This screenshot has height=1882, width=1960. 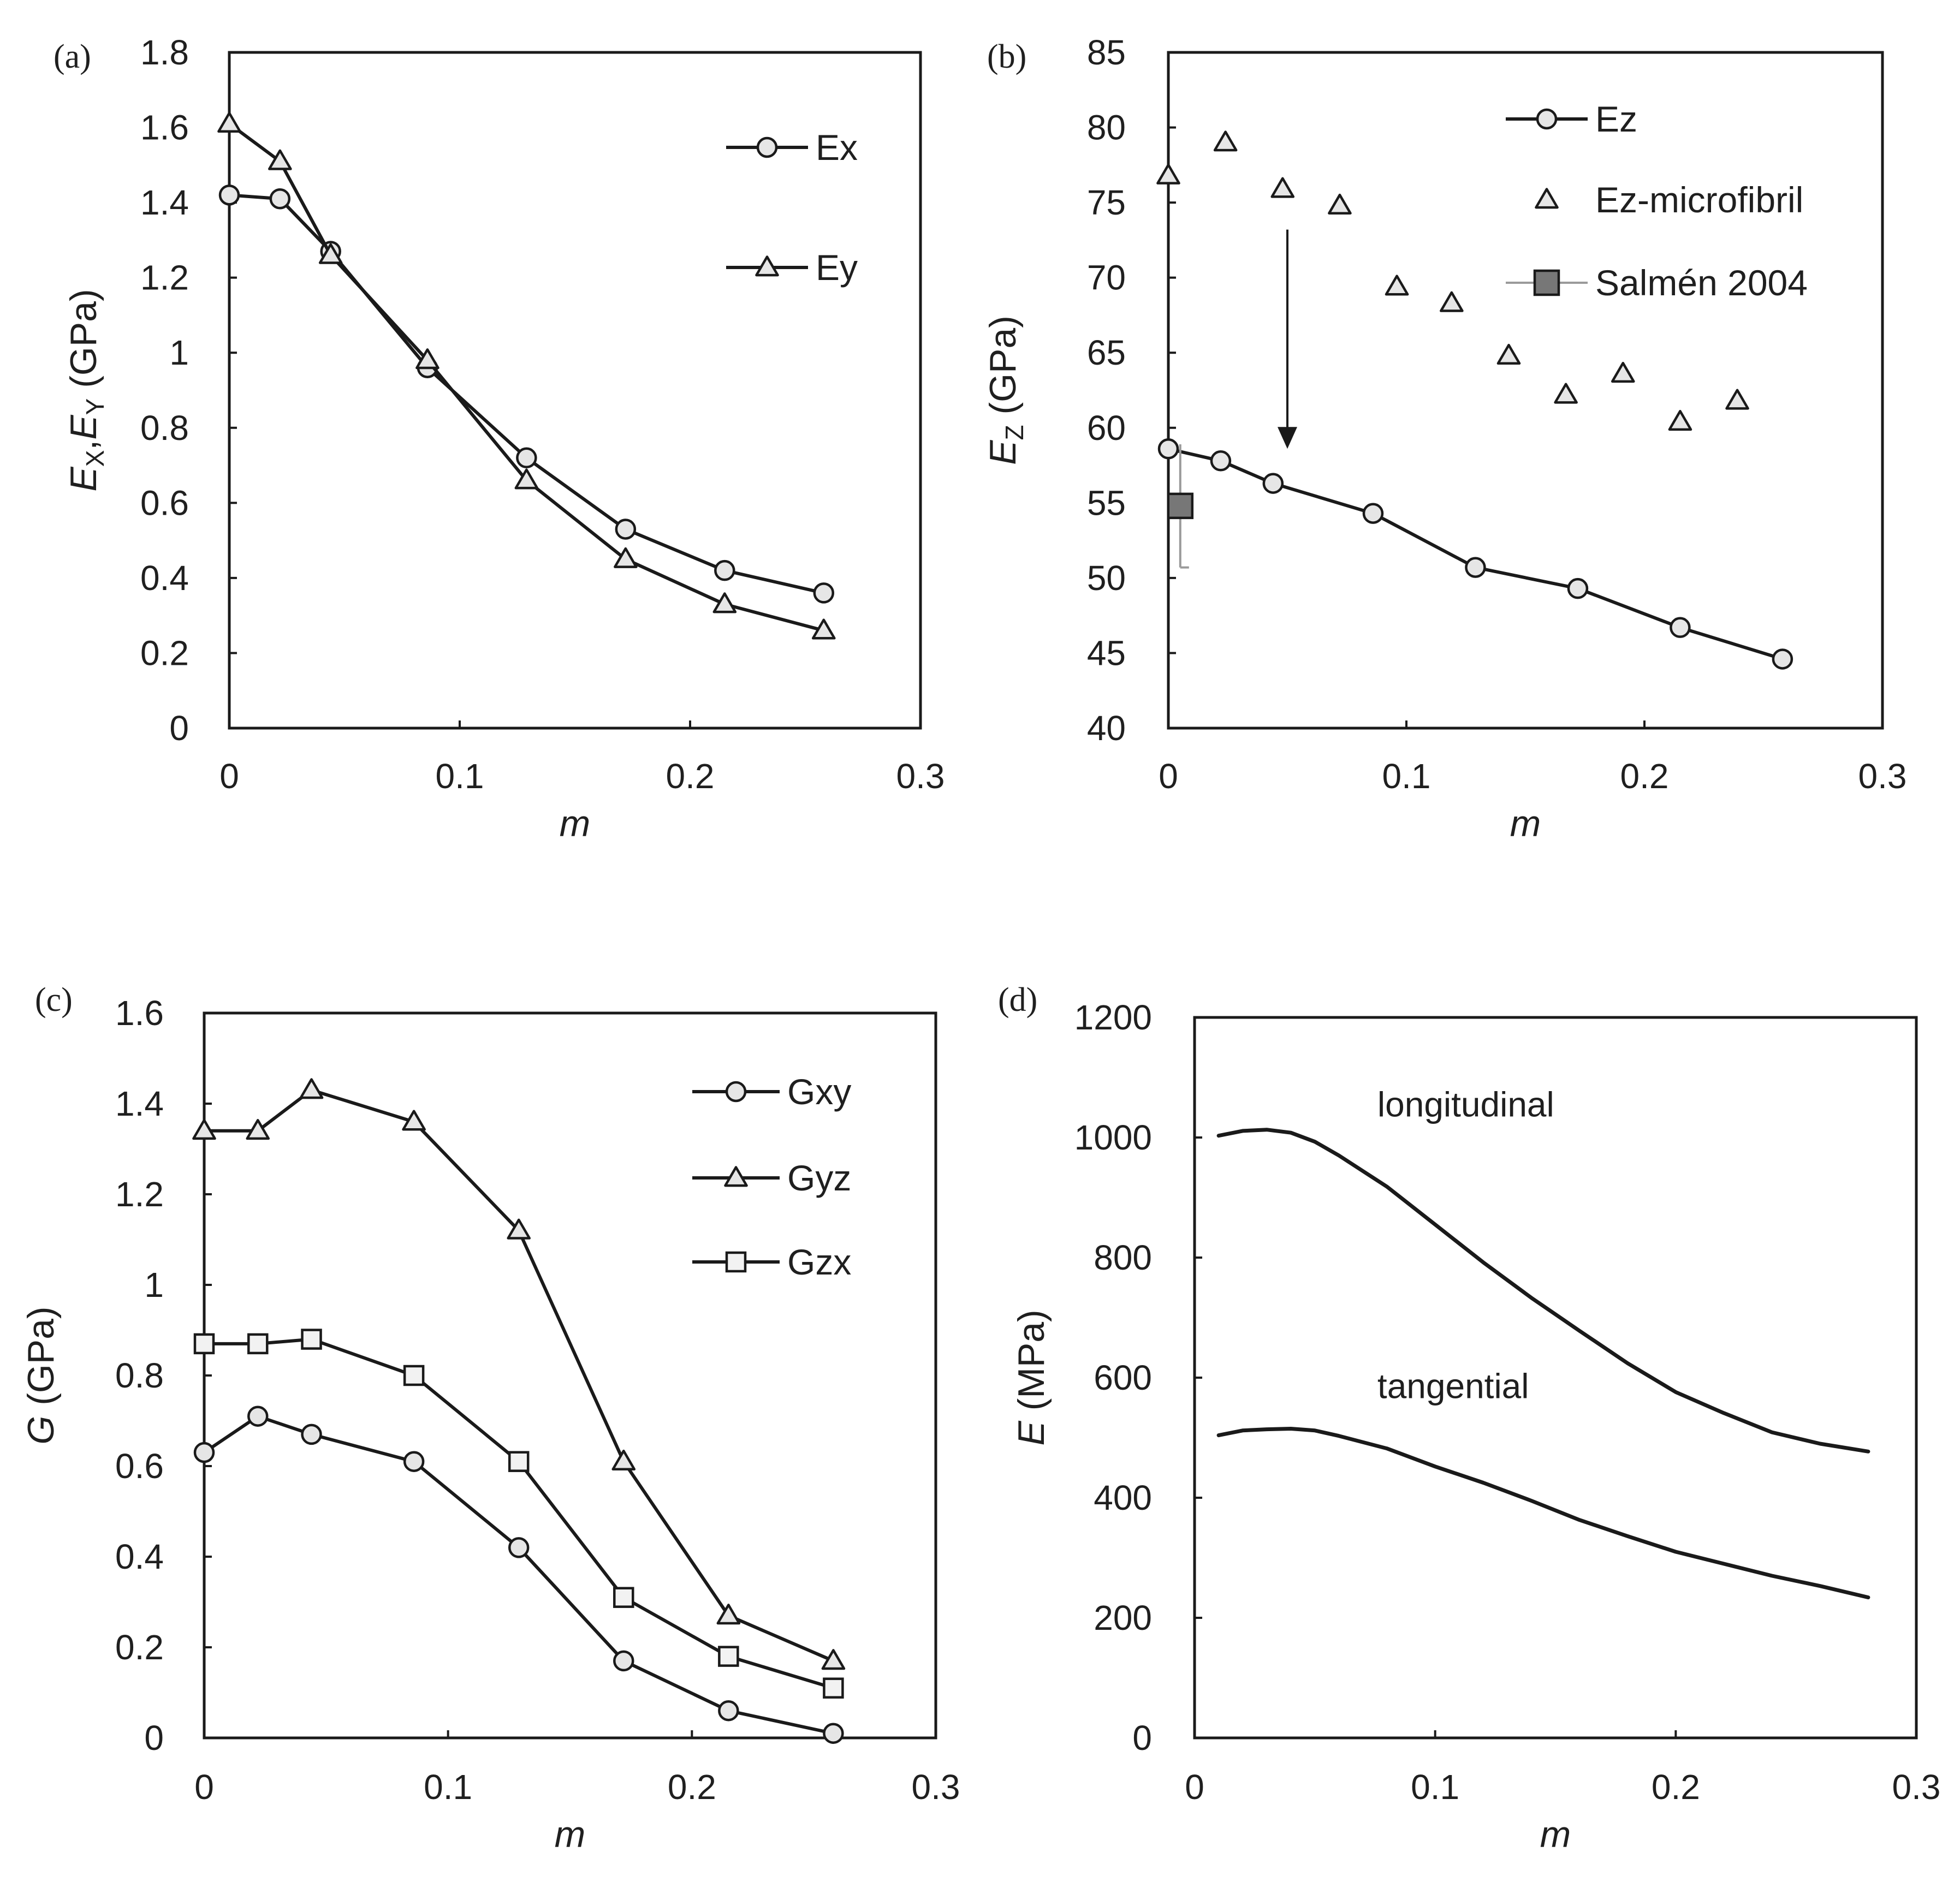 I want to click on curve-label-longitudinal: longitudinal, so click(x=1465, y=1104).